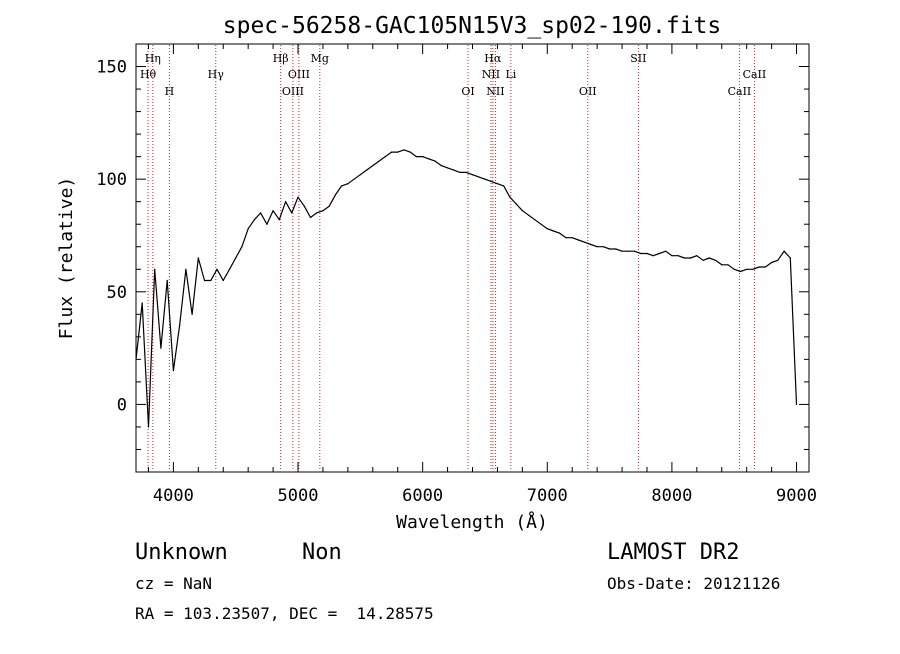 Image resolution: width=900 pixels, height=654 pixels. What do you see at coordinates (510, 74) in the screenshot?
I see `spectral-line-label: Li` at bounding box center [510, 74].